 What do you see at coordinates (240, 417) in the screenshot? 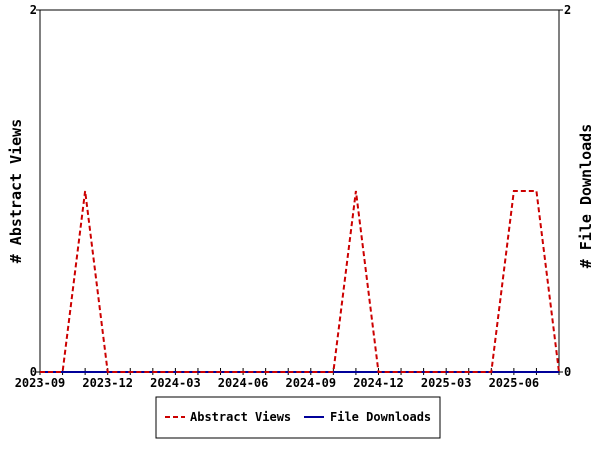
I see `legend-label-abstract-views: Abstract Views` at bounding box center [240, 417].